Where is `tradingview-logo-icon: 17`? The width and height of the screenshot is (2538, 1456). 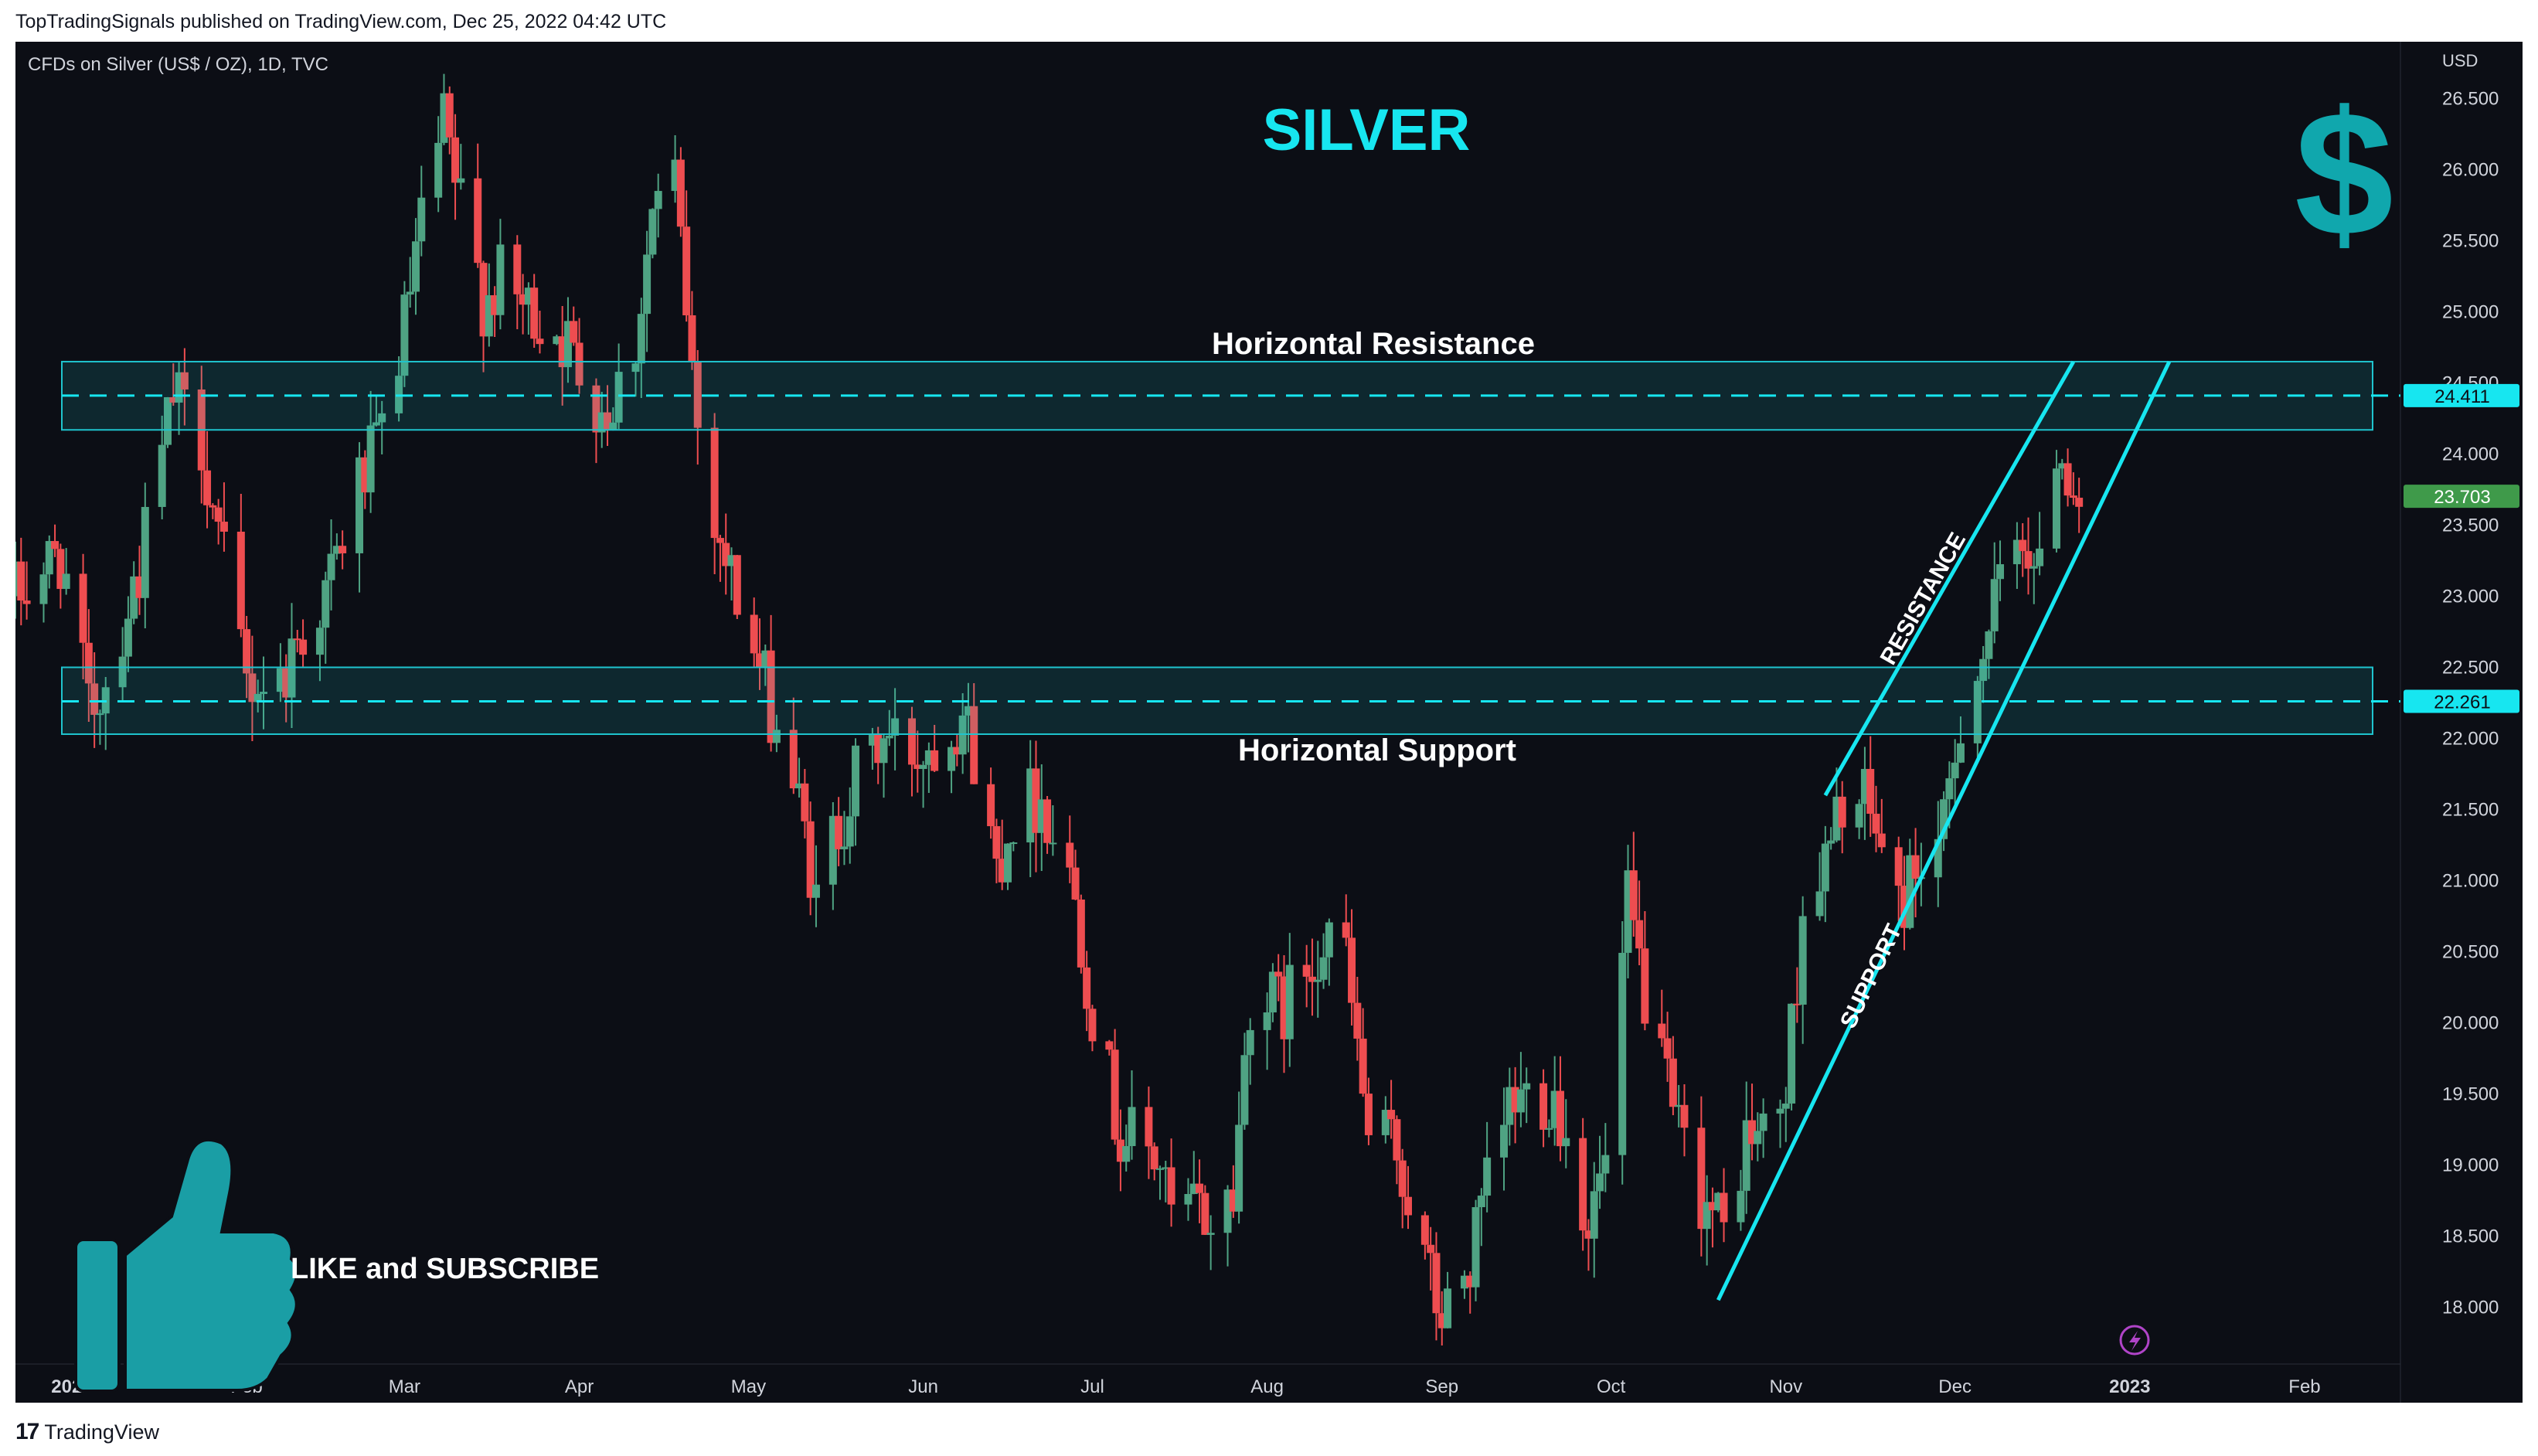 tradingview-logo-icon: 17 is located at coordinates (27, 1431).